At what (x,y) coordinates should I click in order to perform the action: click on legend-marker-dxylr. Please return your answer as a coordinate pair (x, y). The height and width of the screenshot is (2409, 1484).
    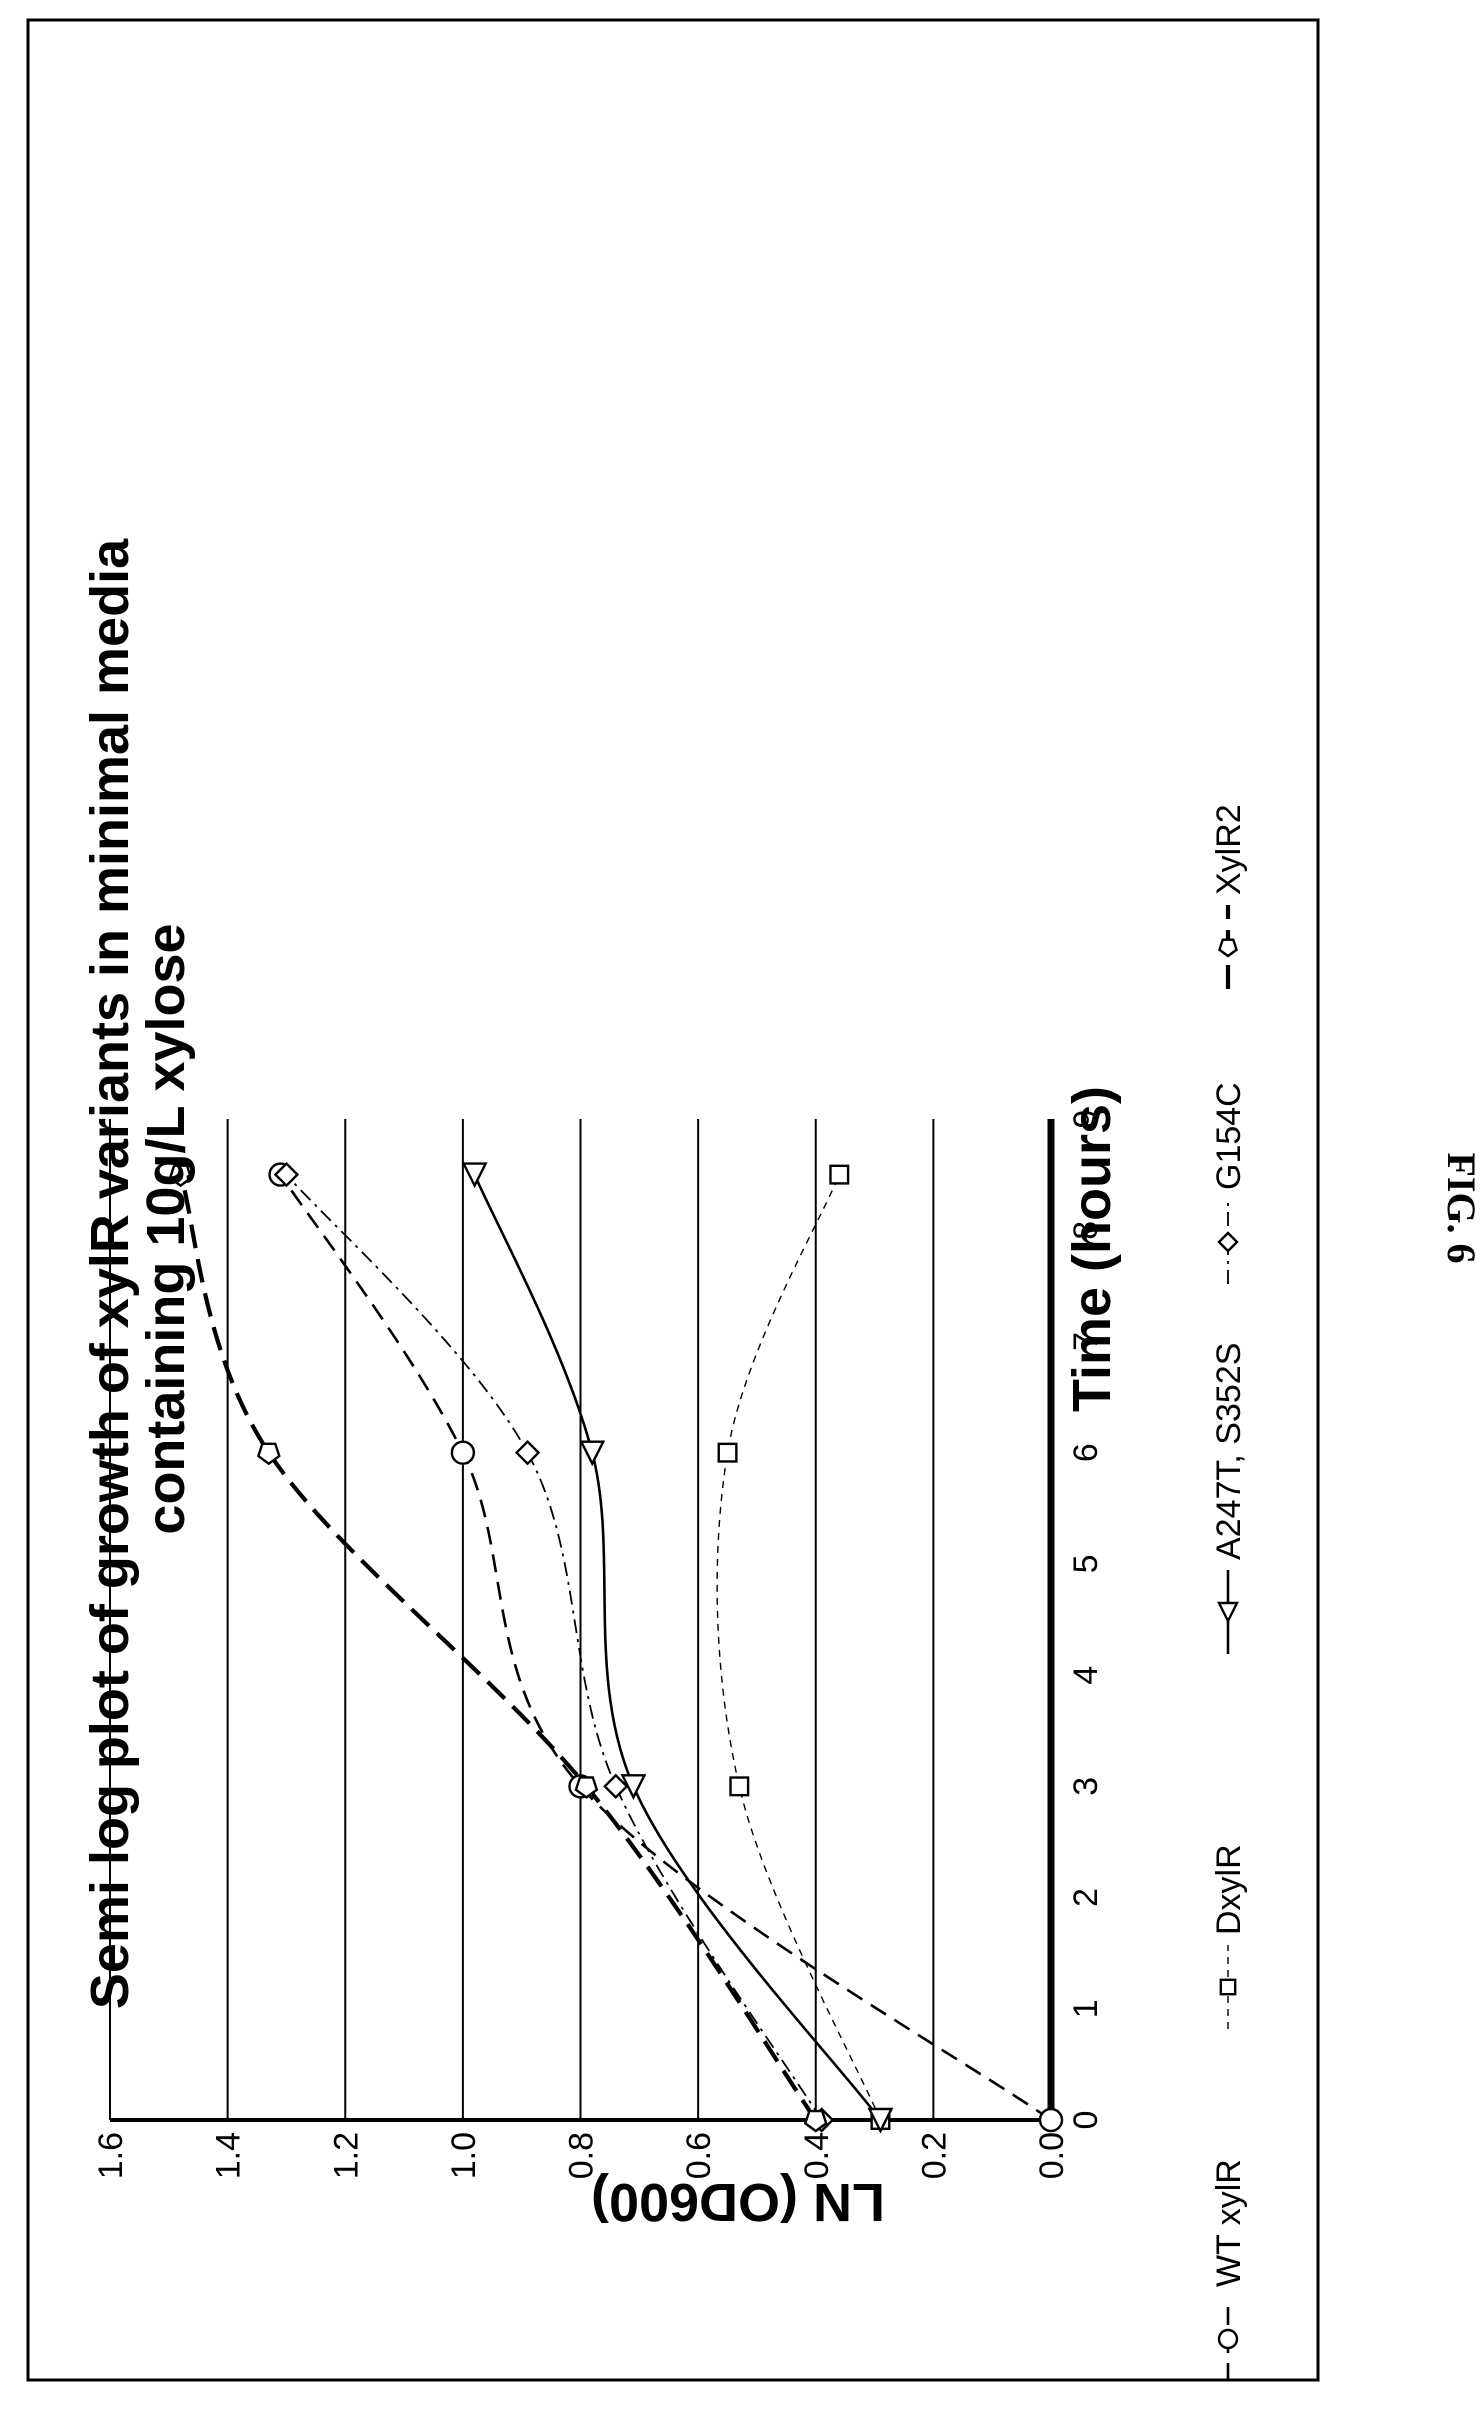
    Looking at the image, I should click on (1228, 1987).